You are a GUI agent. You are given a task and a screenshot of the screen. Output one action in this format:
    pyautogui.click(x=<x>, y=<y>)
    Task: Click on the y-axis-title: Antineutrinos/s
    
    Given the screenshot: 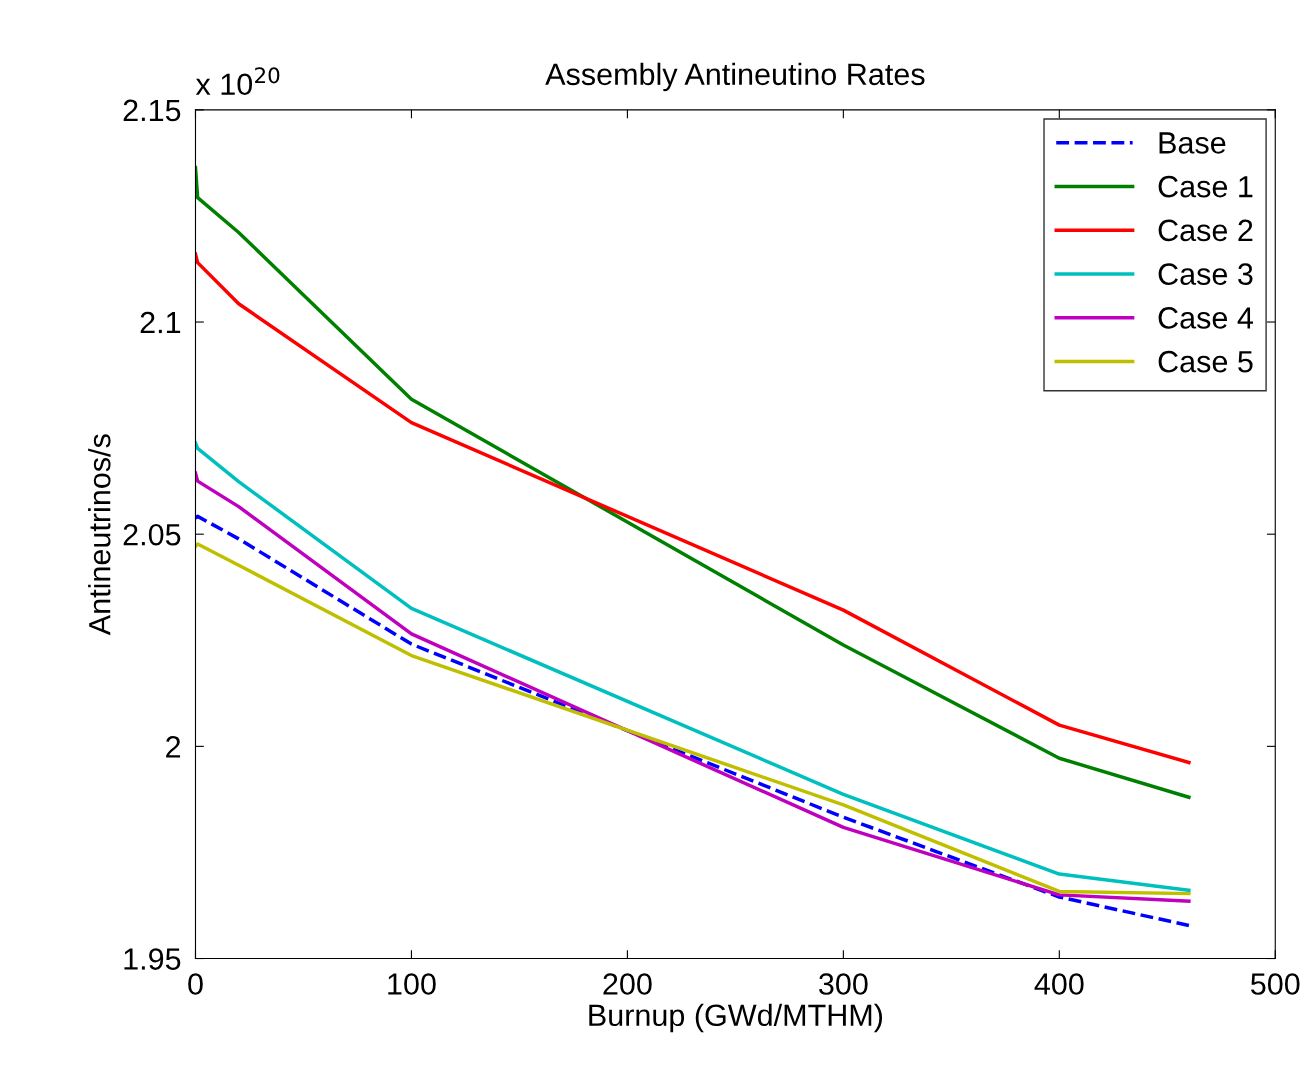 What is the action you would take?
    pyautogui.click(x=99, y=535)
    